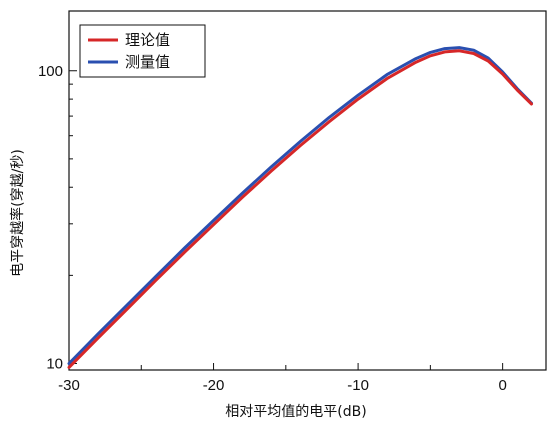  I want to click on legend-label: 理论值, so click(147, 40).